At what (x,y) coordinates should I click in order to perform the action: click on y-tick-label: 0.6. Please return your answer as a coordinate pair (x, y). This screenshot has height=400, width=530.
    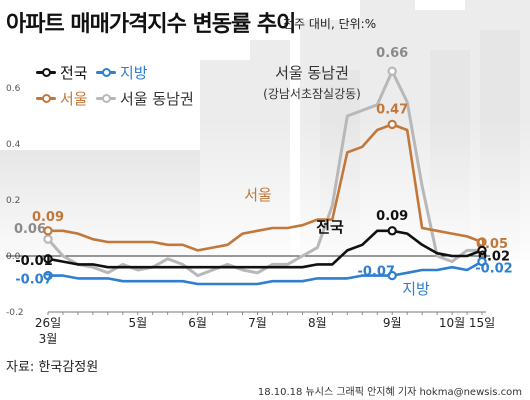
    Looking at the image, I should click on (13, 89).